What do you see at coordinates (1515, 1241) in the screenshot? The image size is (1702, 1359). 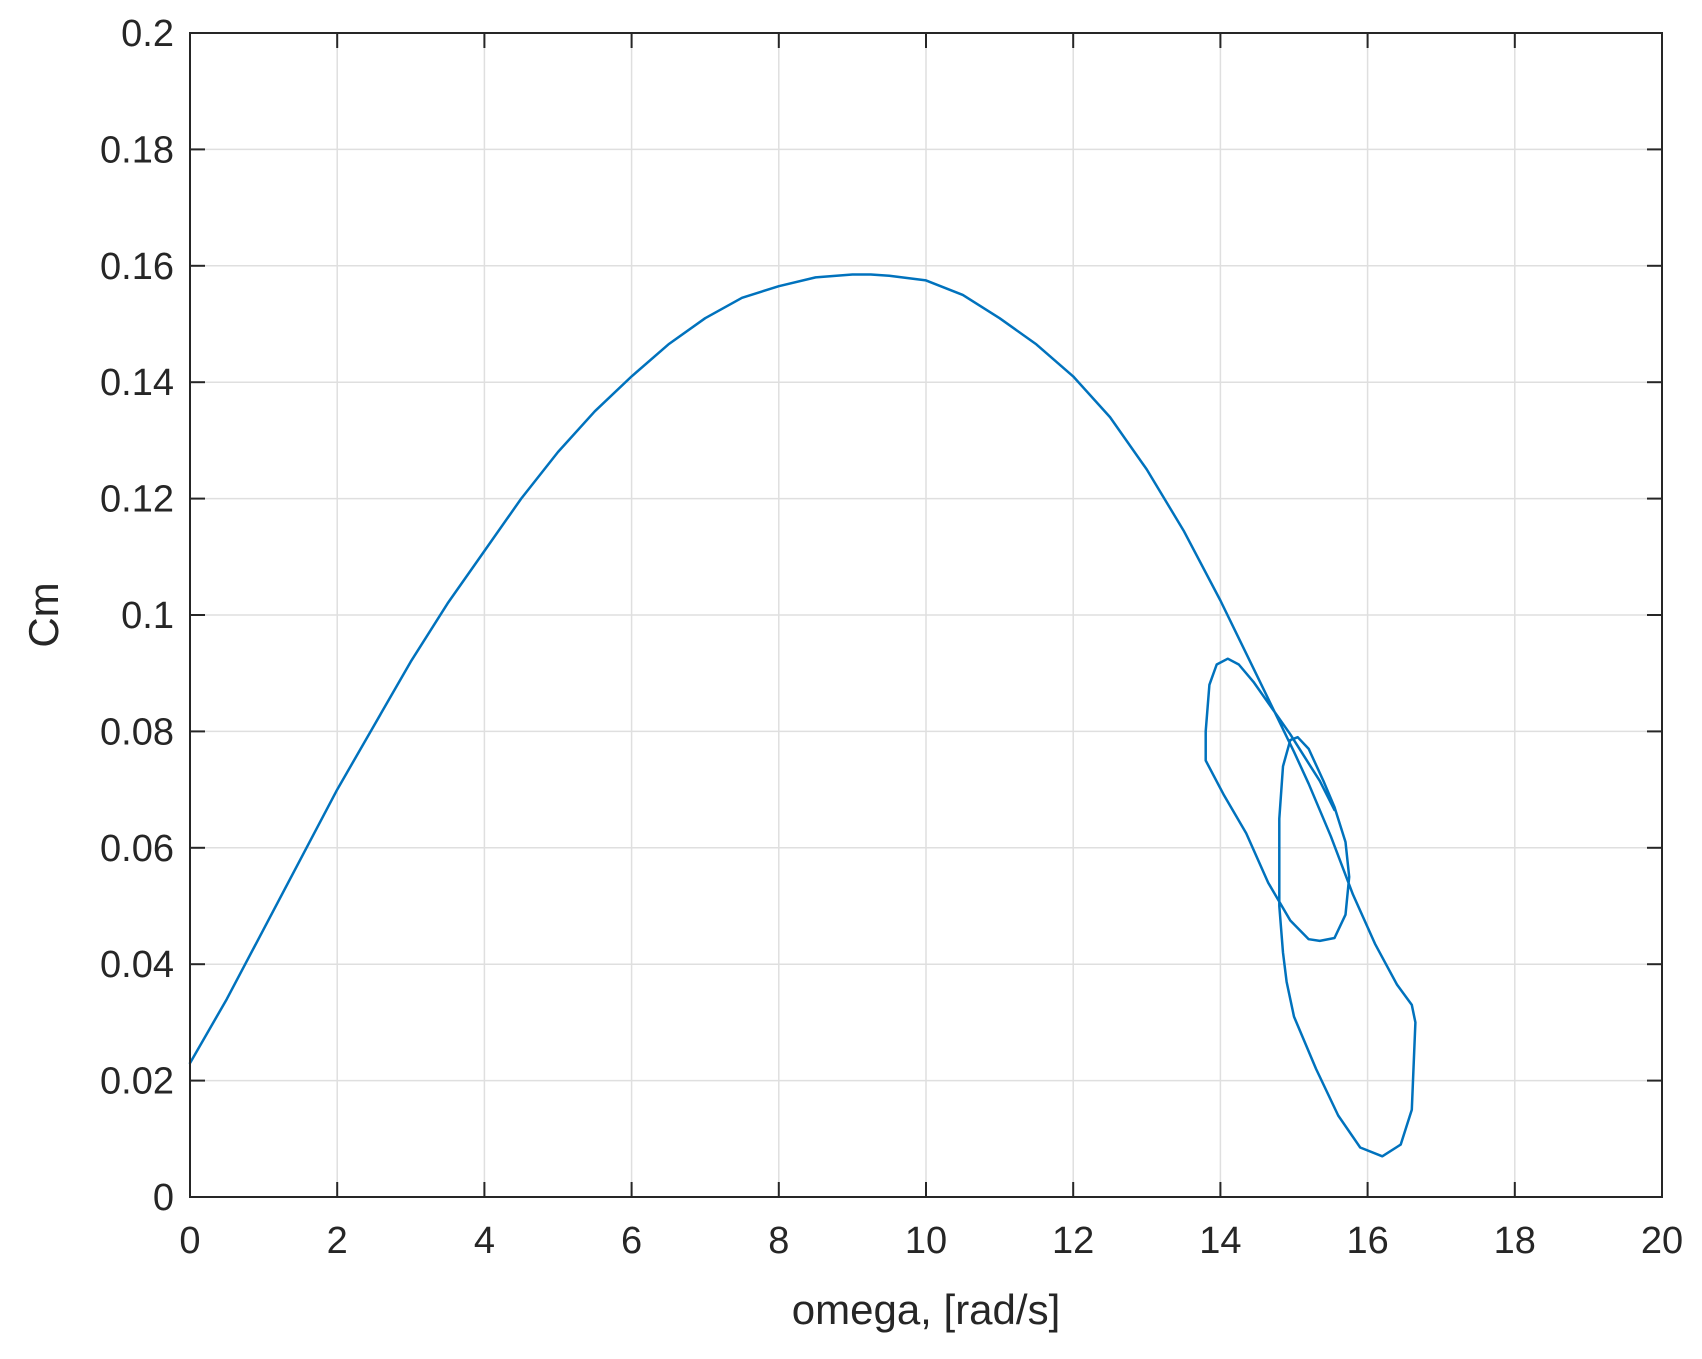 I see `x-tick-label: 18` at bounding box center [1515, 1241].